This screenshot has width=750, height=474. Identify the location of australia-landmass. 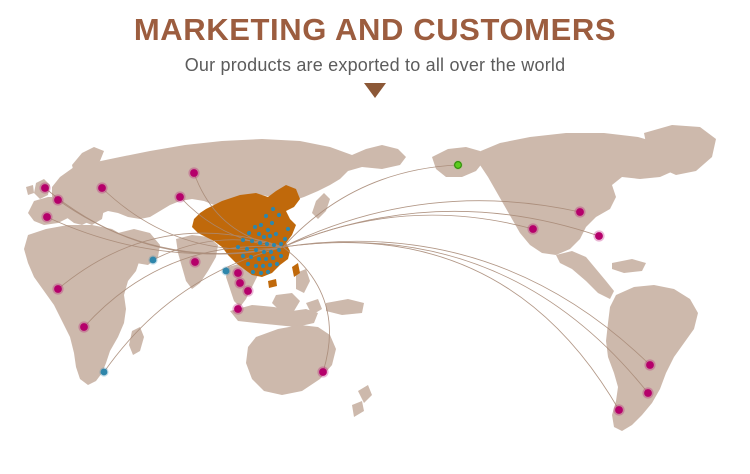
(291, 360).